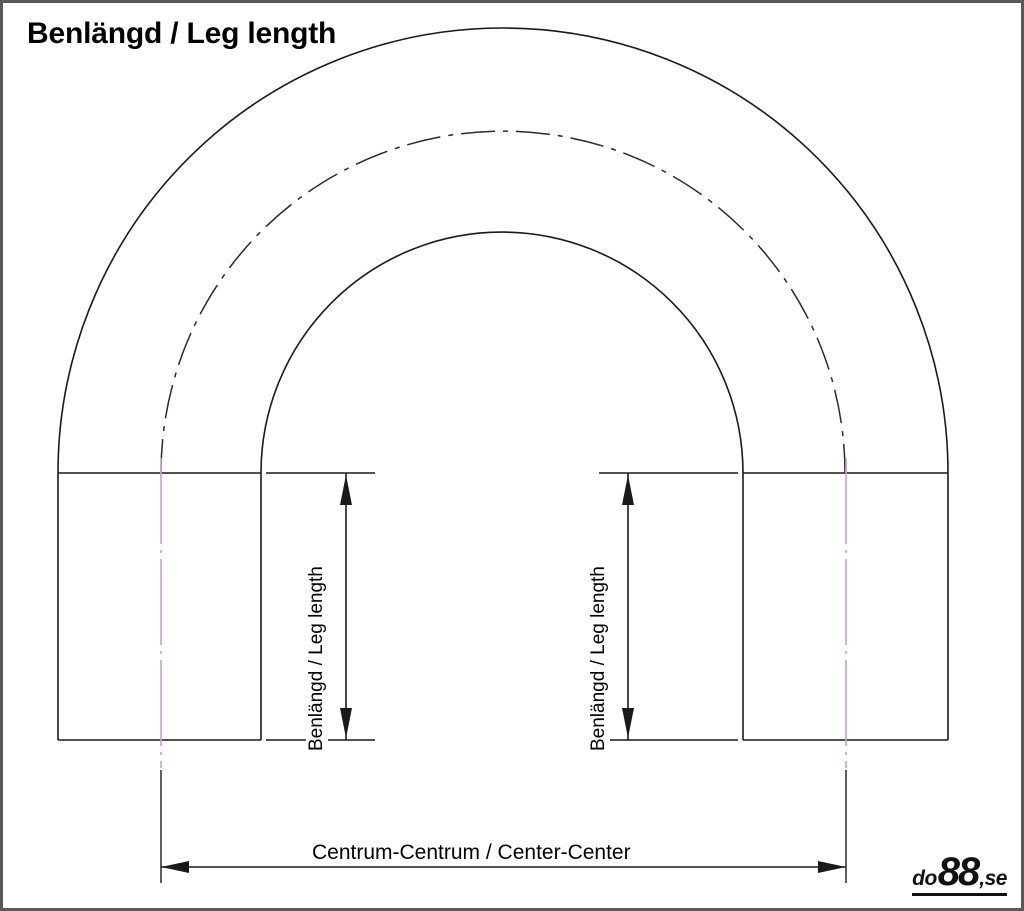  Describe the element at coordinates (959, 894) in the screenshot. I see `logo-underline-rule` at that location.